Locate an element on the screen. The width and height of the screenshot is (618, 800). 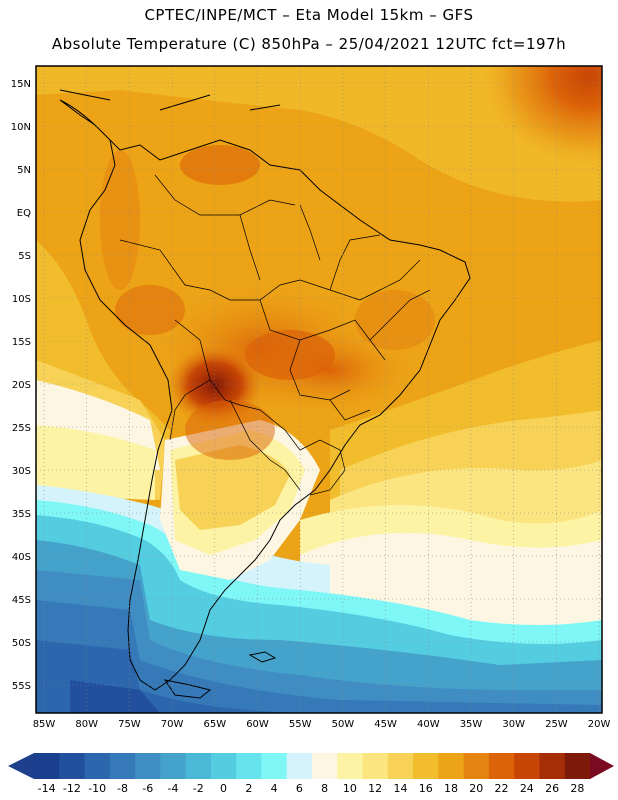
latitude-label: 40S is located at coordinates (21, 557).